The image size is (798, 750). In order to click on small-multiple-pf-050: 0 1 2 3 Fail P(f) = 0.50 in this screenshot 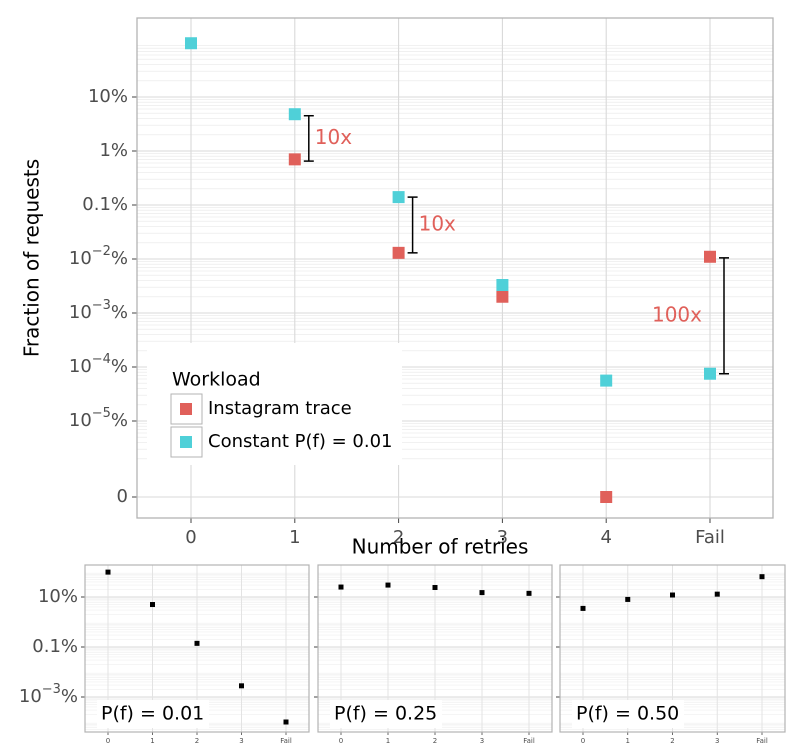, I will do `click(671, 654)`.